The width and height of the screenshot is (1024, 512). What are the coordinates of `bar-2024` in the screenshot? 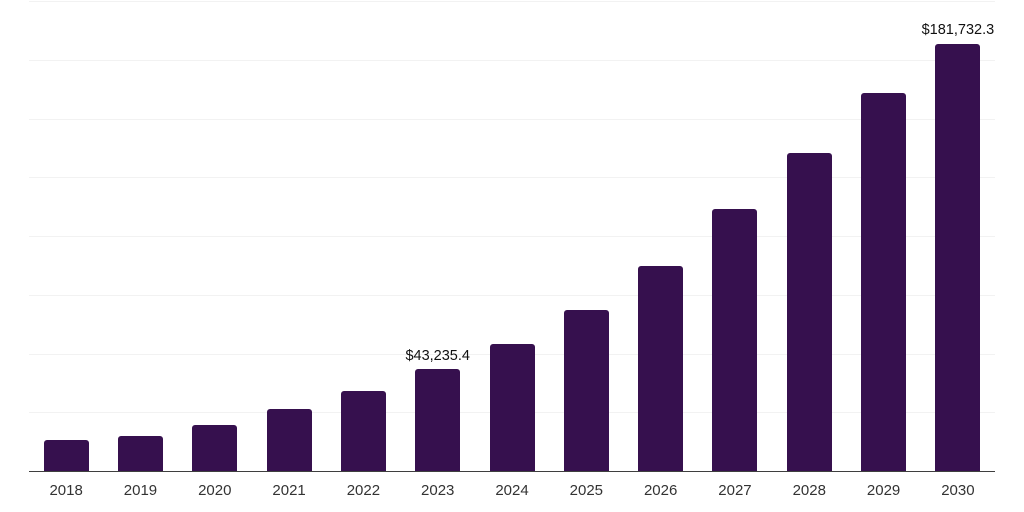 It's located at (512, 407).